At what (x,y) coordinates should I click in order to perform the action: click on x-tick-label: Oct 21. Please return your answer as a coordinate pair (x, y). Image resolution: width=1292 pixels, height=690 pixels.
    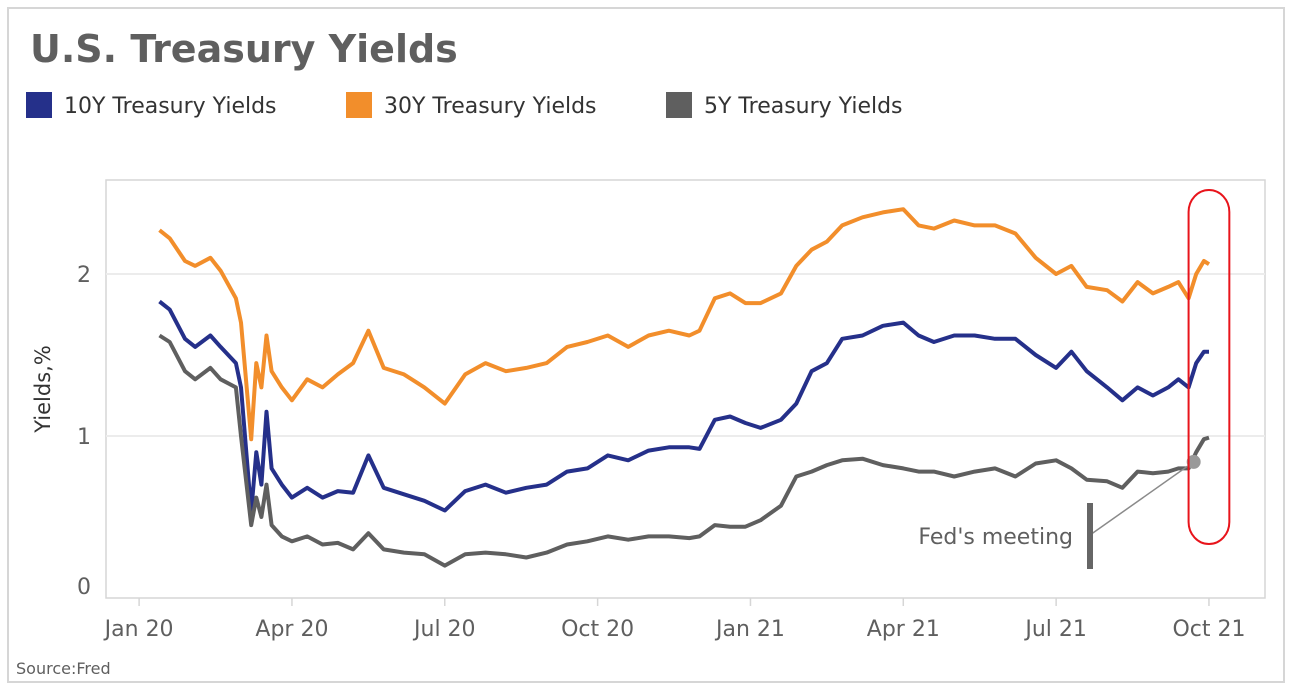
    Looking at the image, I should click on (1208, 629).